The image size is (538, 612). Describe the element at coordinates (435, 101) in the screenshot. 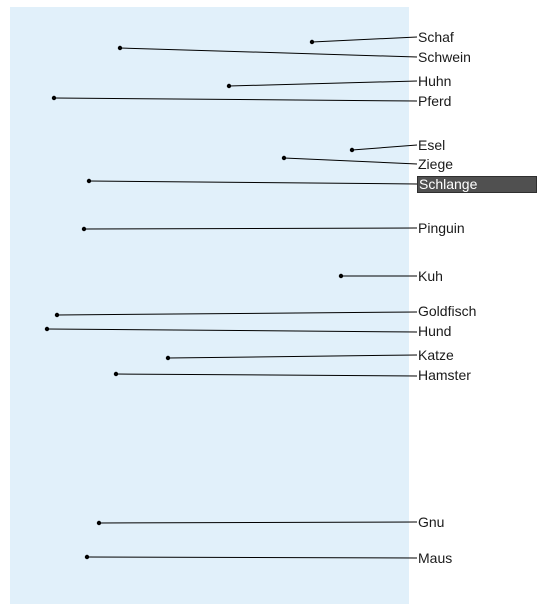

I see `label-pferd: Pferd` at that location.